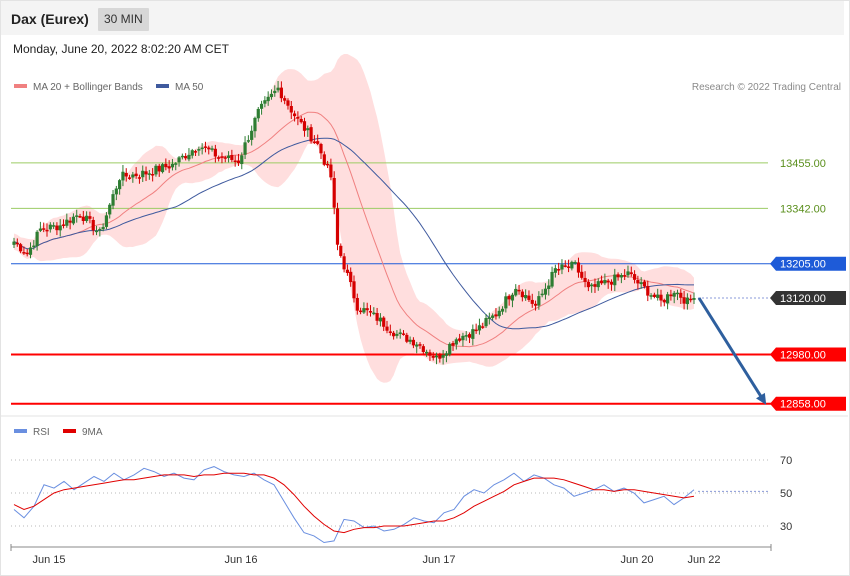  I want to click on price-label-13205: 13205.00, so click(803, 265).